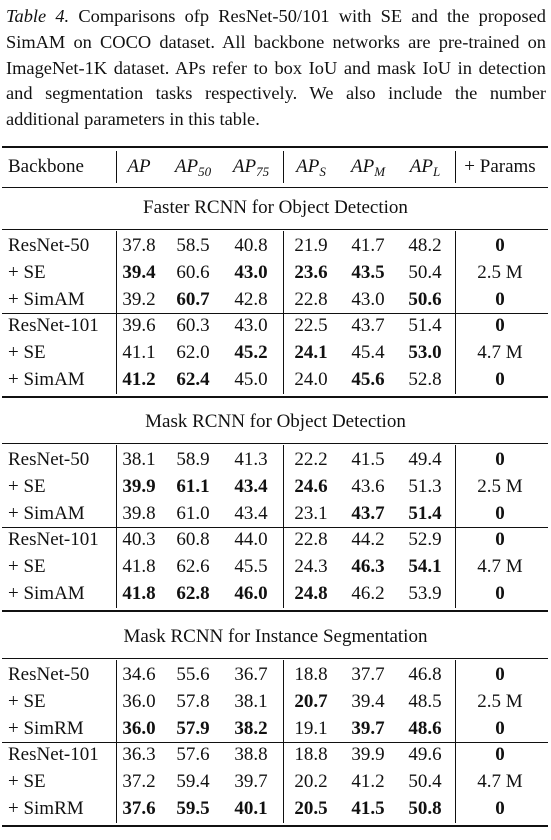 This screenshot has height=840, width=551. I want to click on cell-value: 37.2, so click(139, 782).